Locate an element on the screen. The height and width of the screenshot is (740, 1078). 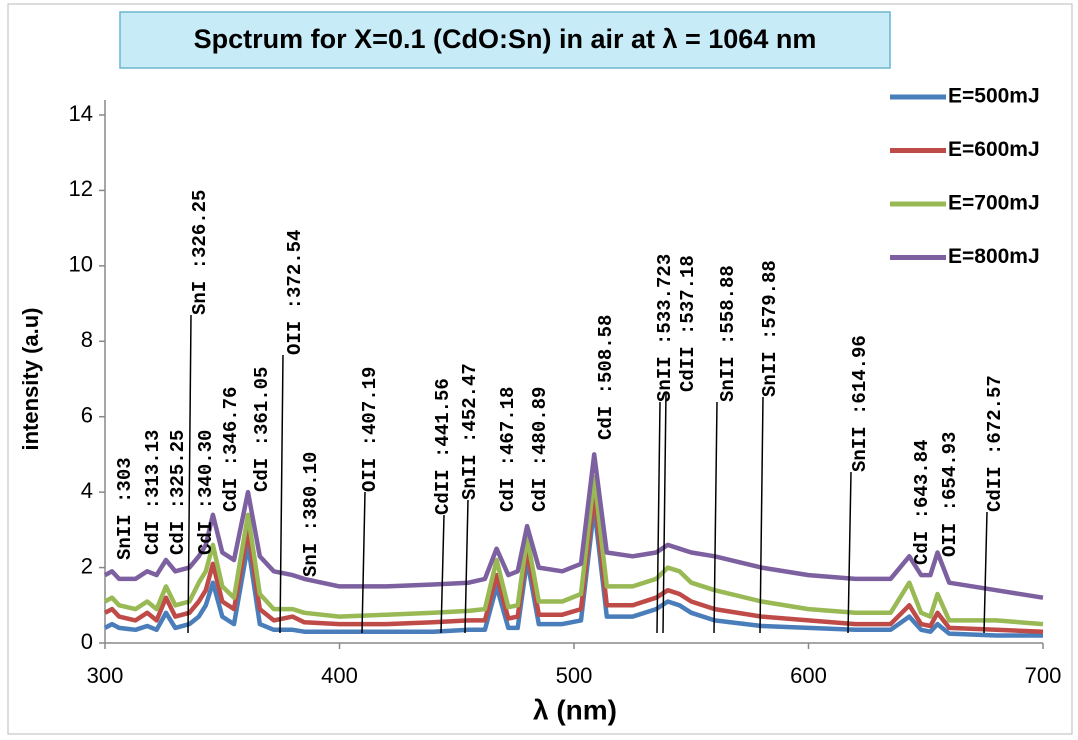
annotation: CdI :361.05 is located at coordinates (262, 429).